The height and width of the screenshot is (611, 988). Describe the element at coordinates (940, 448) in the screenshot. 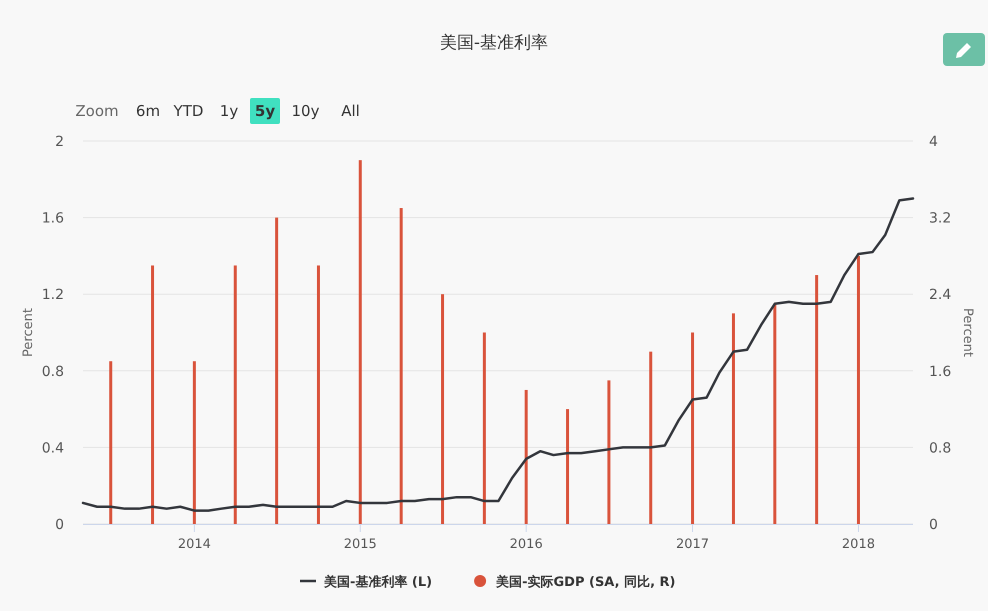

I see `y2-tick-label: 0.8` at that location.